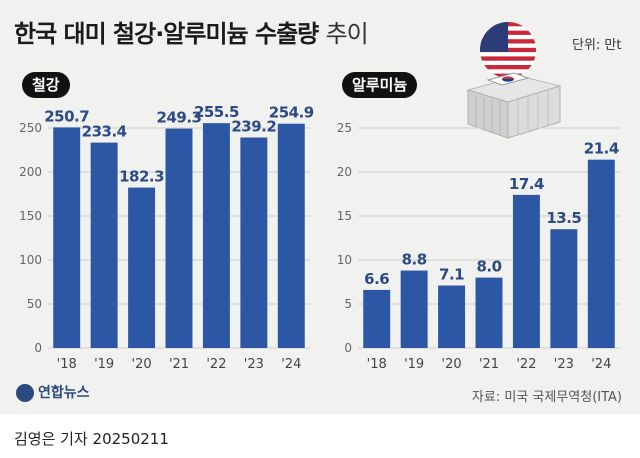 This screenshot has width=640, height=458. I want to click on container-icon, so click(514, 107).